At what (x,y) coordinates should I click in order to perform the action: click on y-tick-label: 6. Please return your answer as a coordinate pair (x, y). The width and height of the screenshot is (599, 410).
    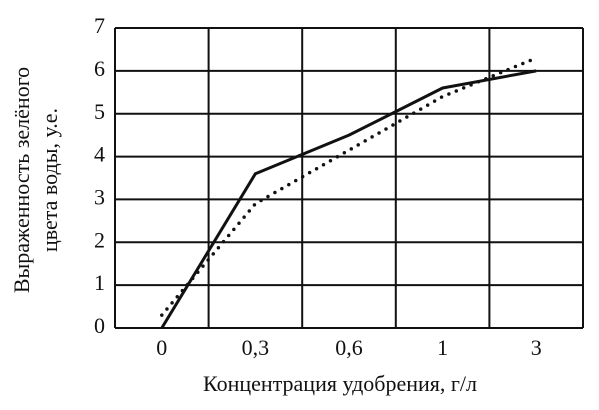
    Looking at the image, I should click on (99, 68).